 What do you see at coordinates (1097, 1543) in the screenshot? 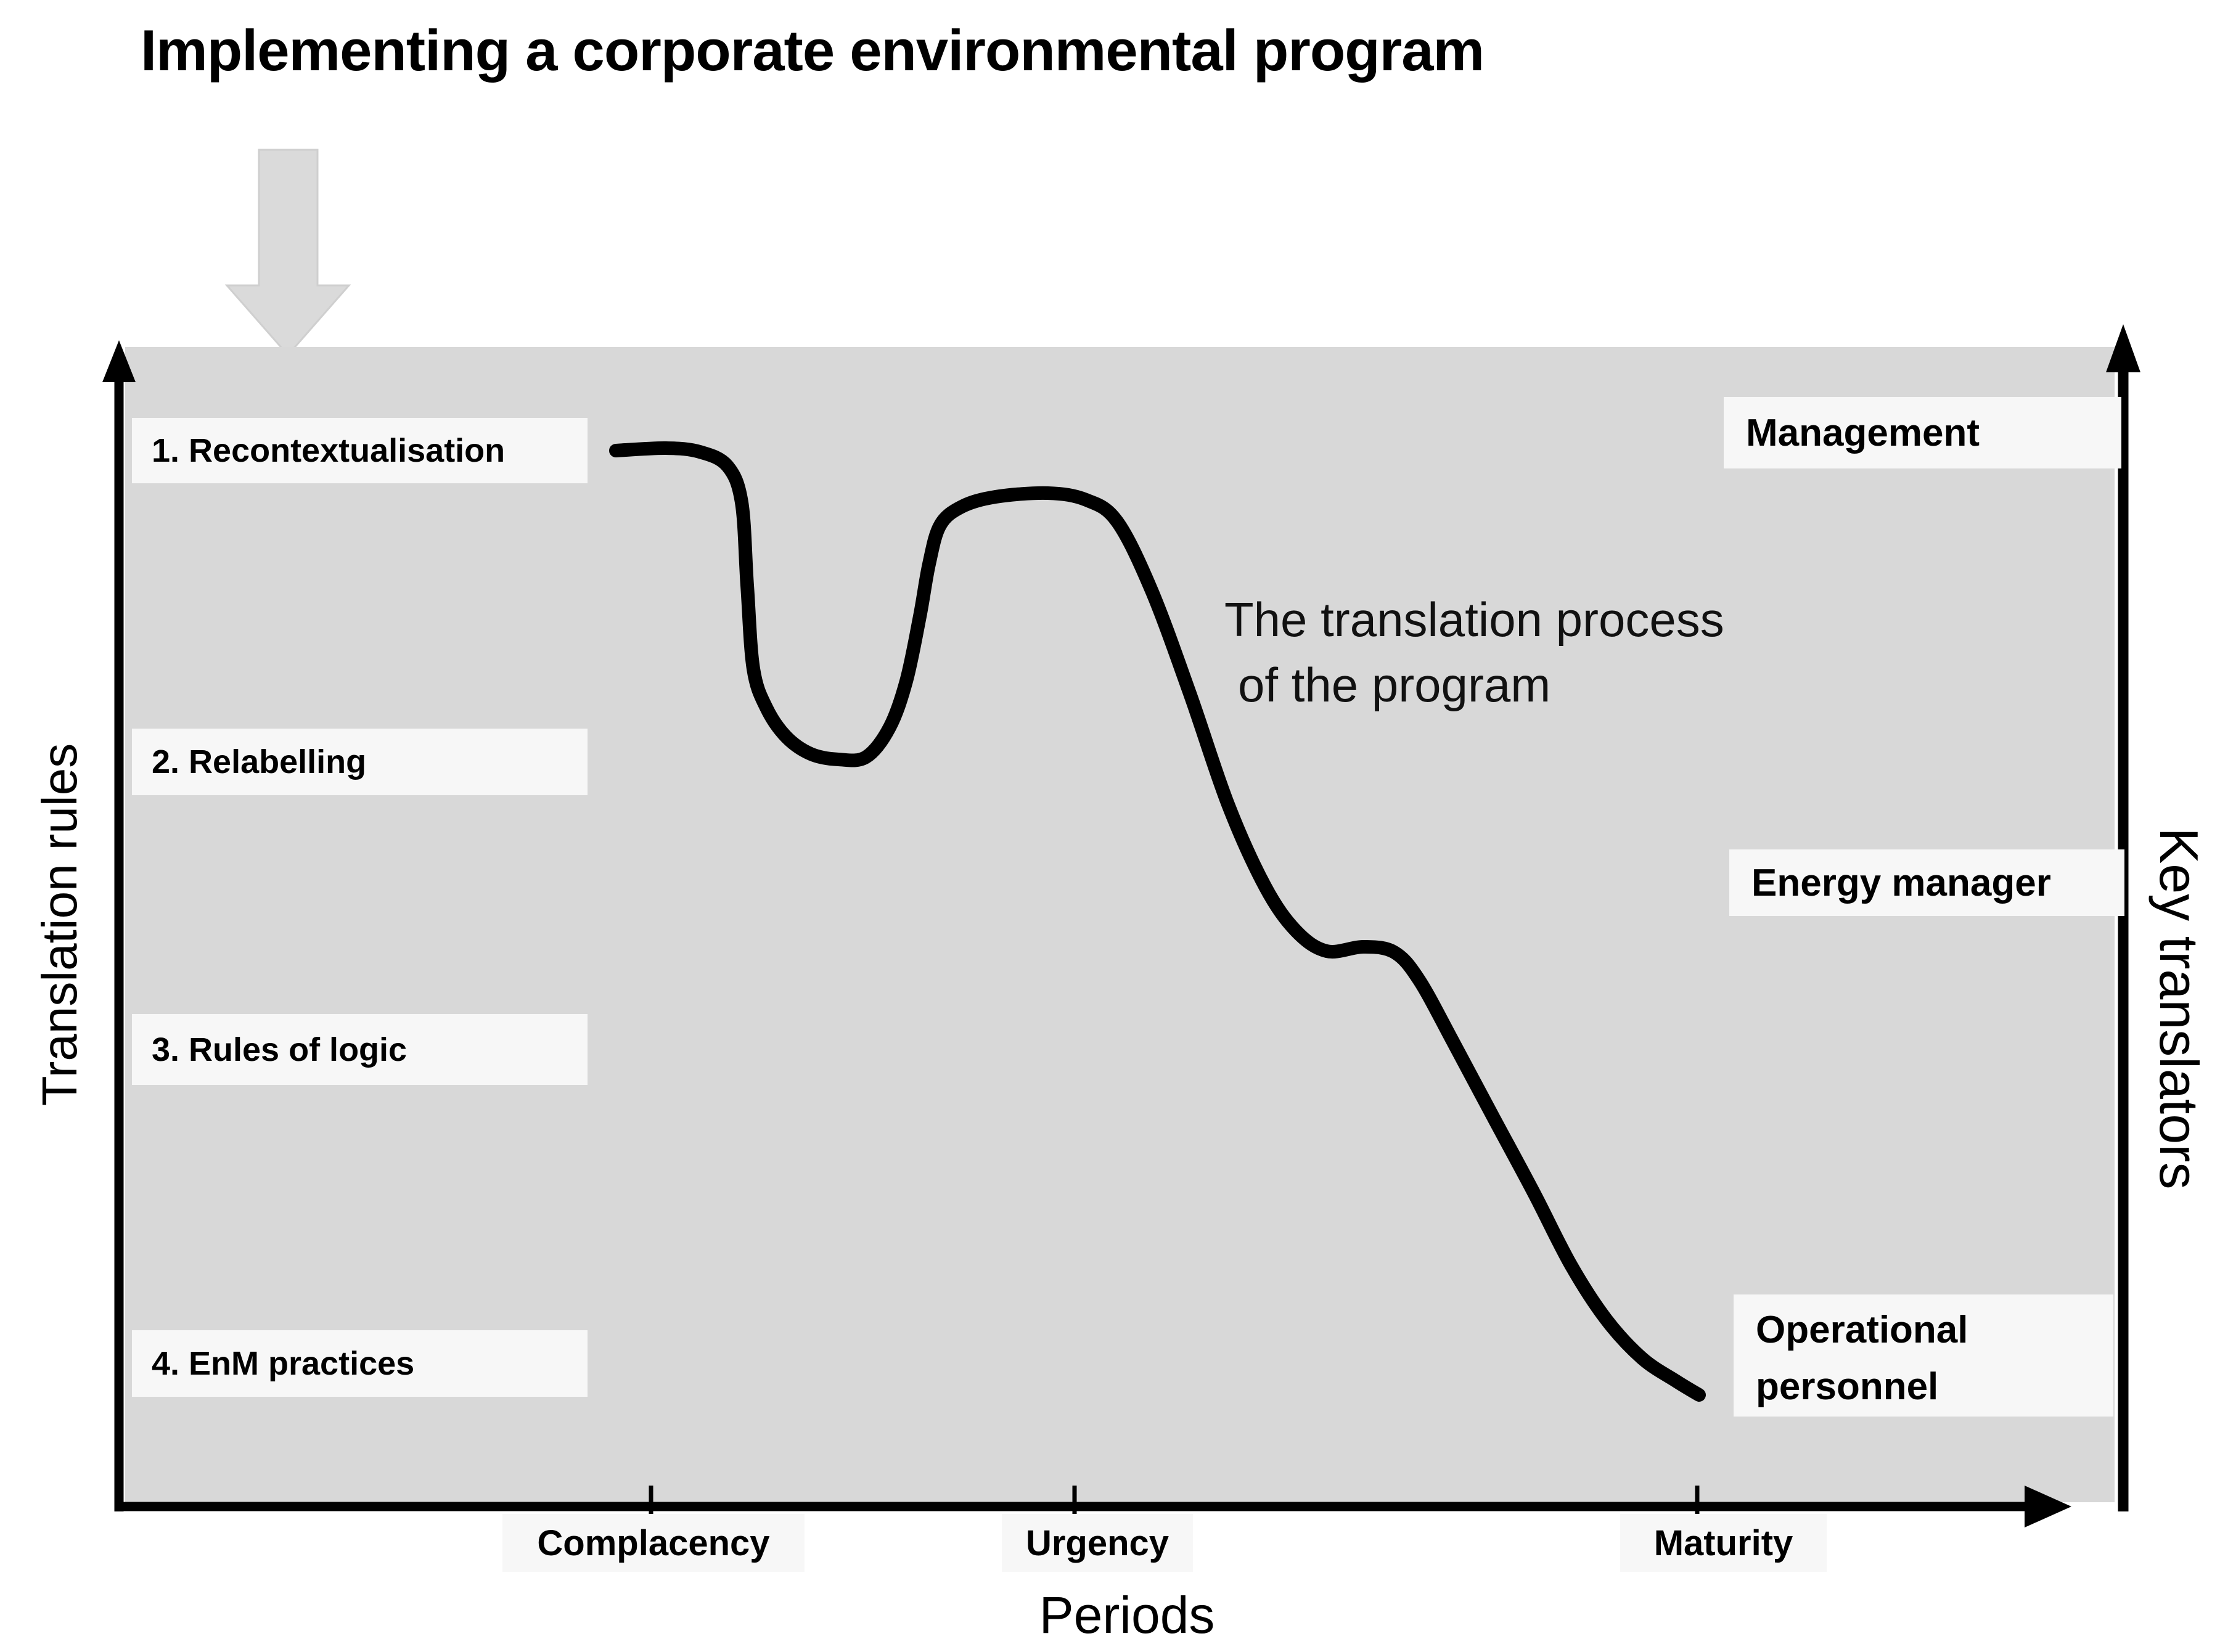
I see `tick-label-urgency: Urgency` at bounding box center [1097, 1543].